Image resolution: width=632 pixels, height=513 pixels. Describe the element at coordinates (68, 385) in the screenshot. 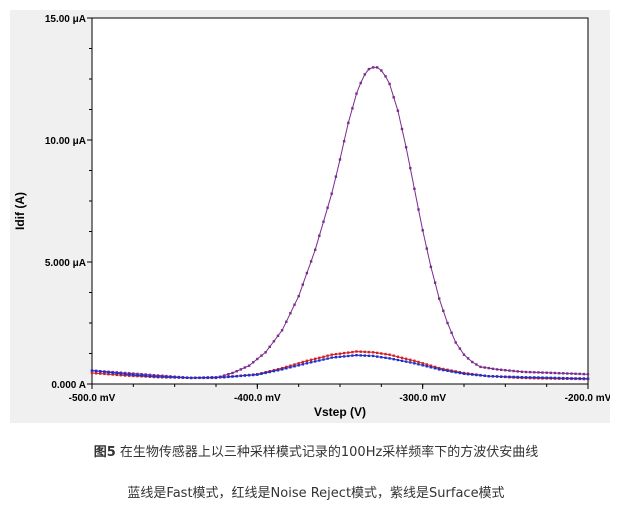

I see `y-tick-label: 0.000 A` at that location.